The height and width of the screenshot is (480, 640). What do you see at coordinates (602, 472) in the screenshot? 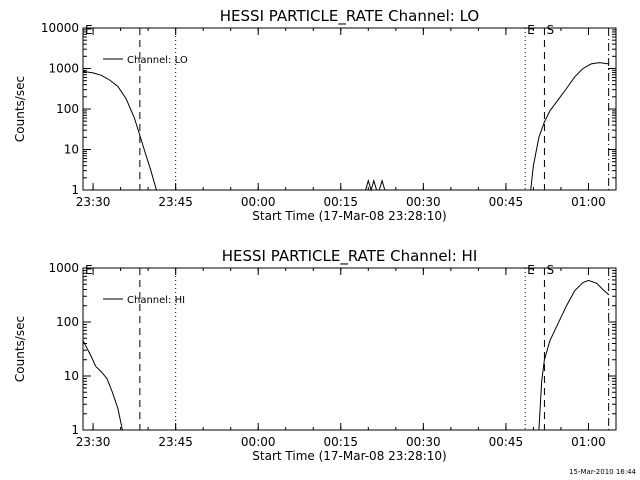
I see `plot-timestamp: 15-Mar-2010 16:44` at bounding box center [602, 472].